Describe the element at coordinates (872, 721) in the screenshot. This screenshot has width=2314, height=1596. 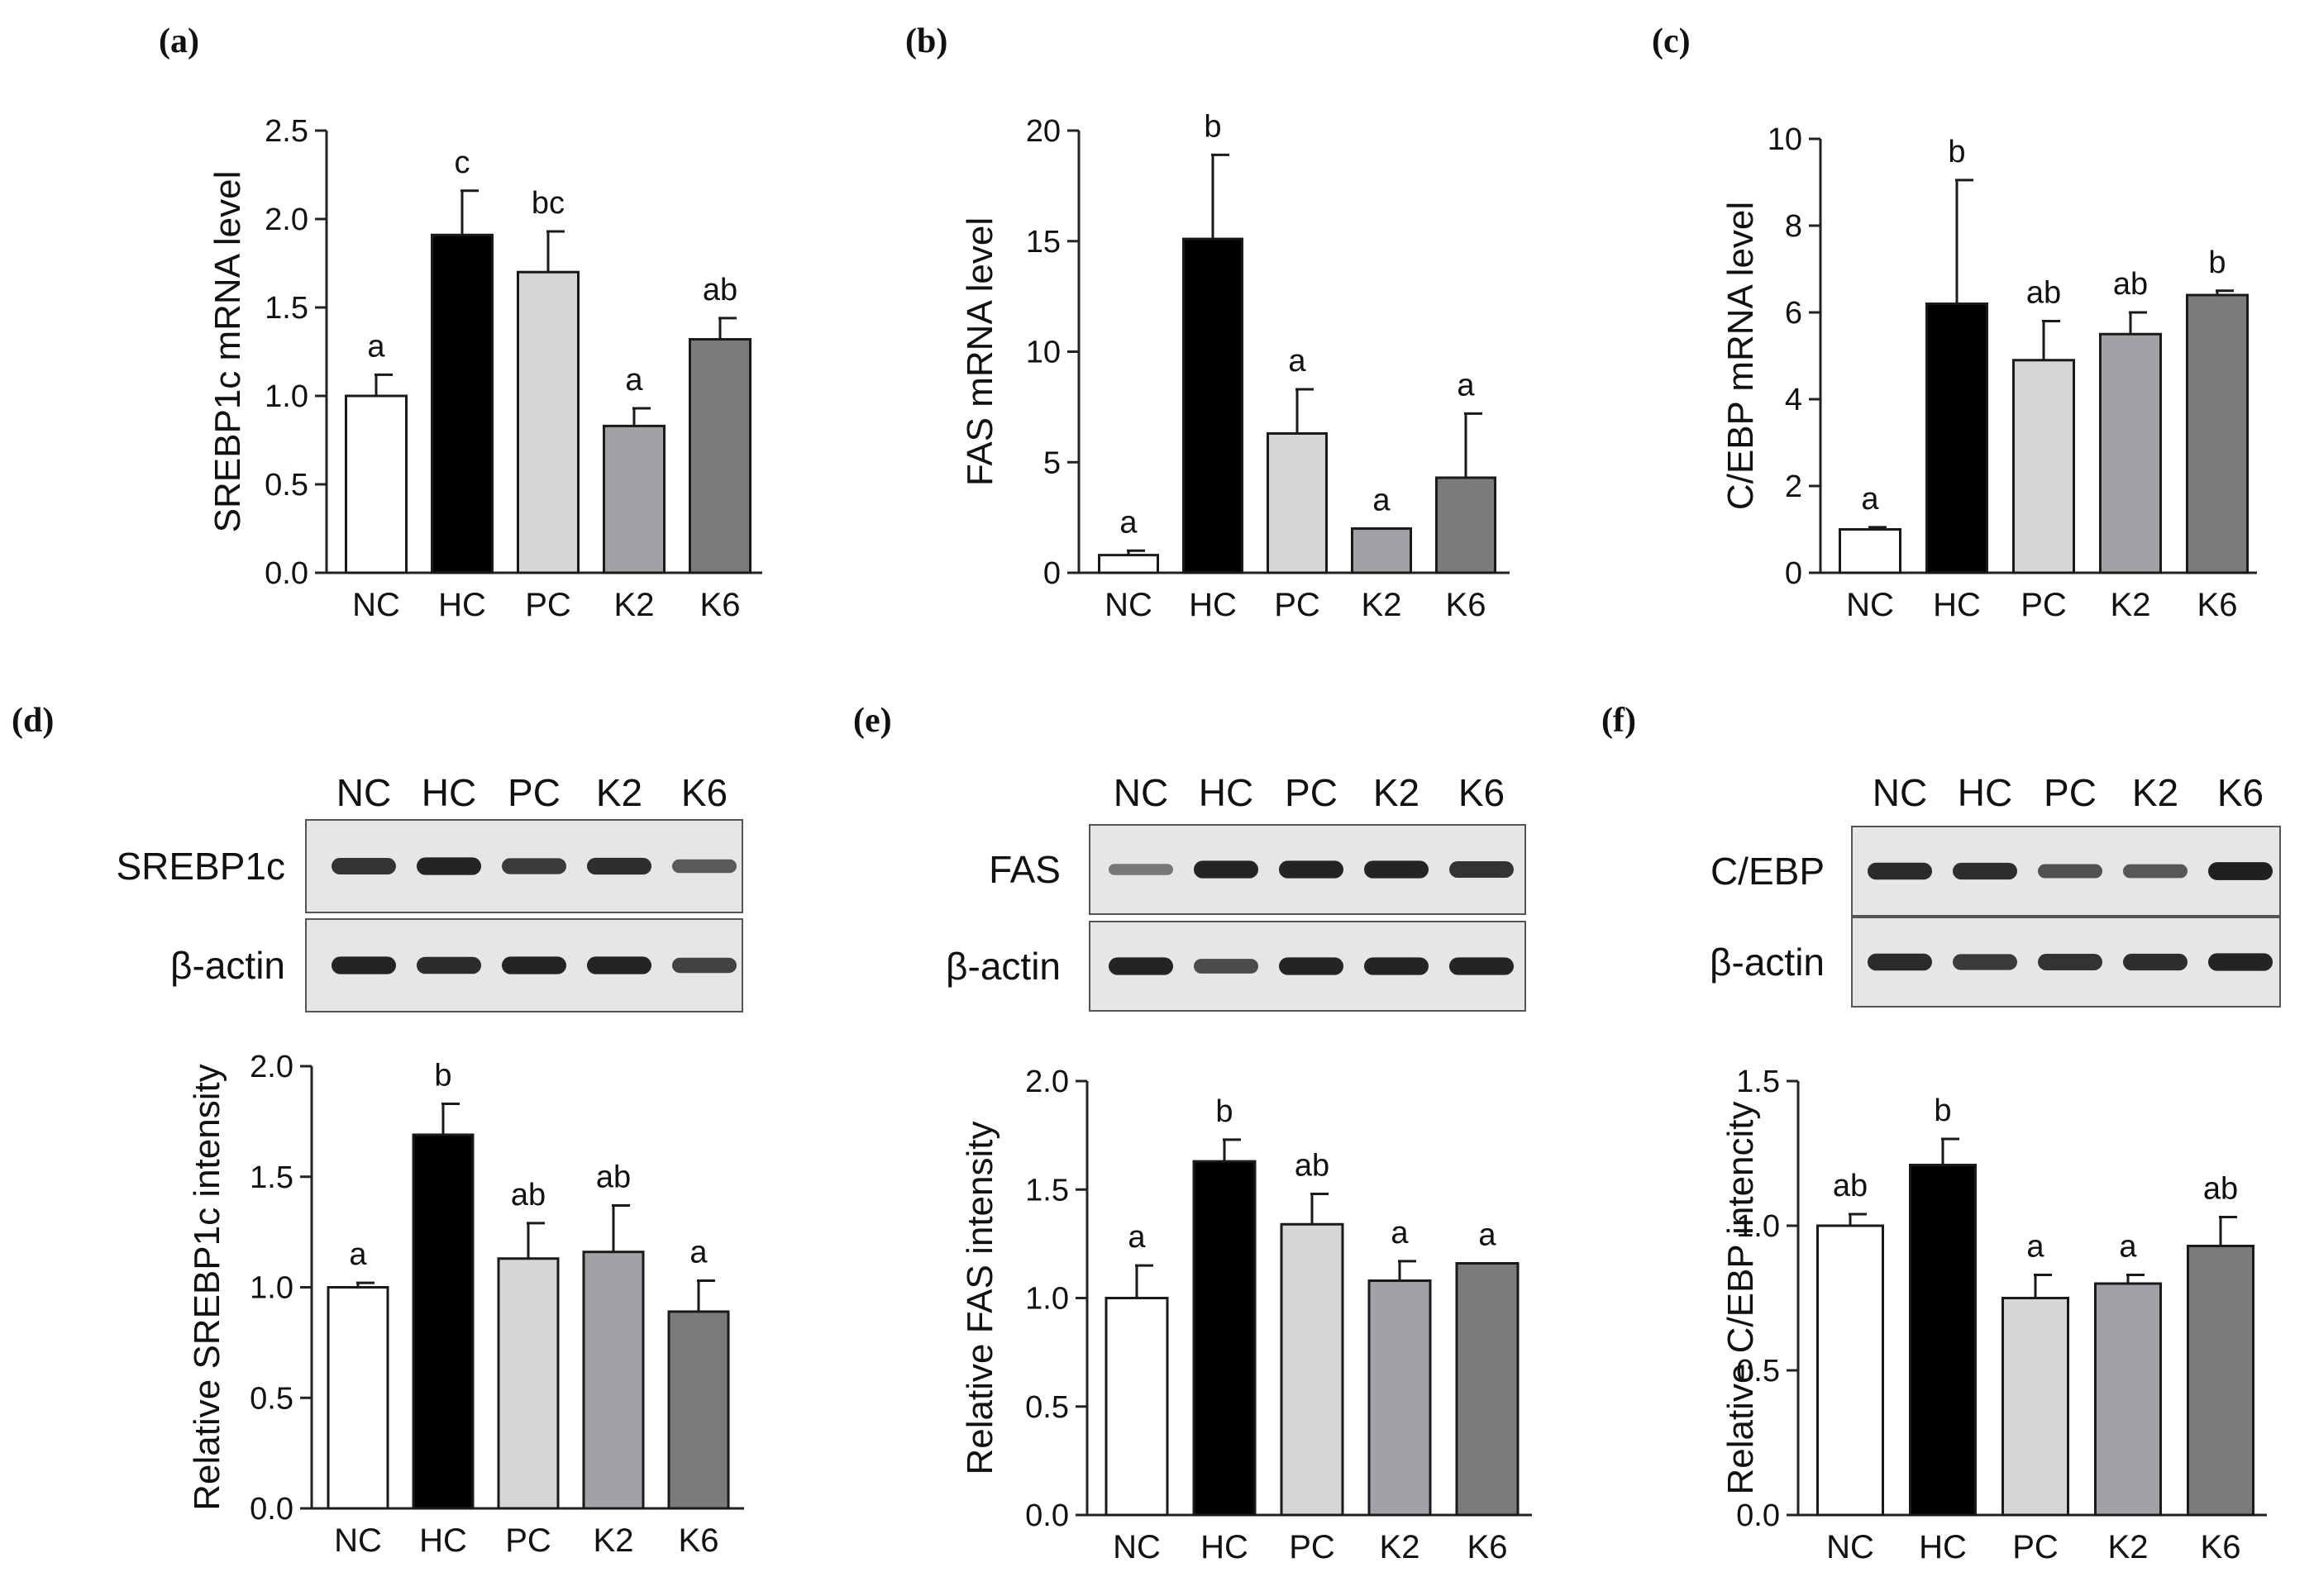
I see `panel-letter-e: (e)` at that location.